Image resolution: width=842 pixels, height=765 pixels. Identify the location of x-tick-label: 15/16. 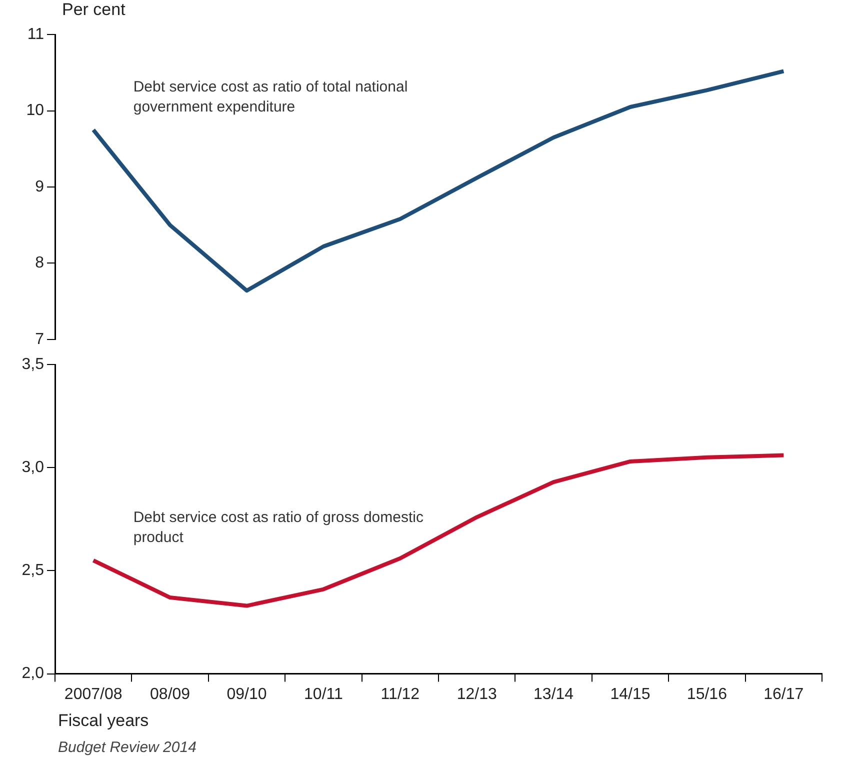
(707, 694).